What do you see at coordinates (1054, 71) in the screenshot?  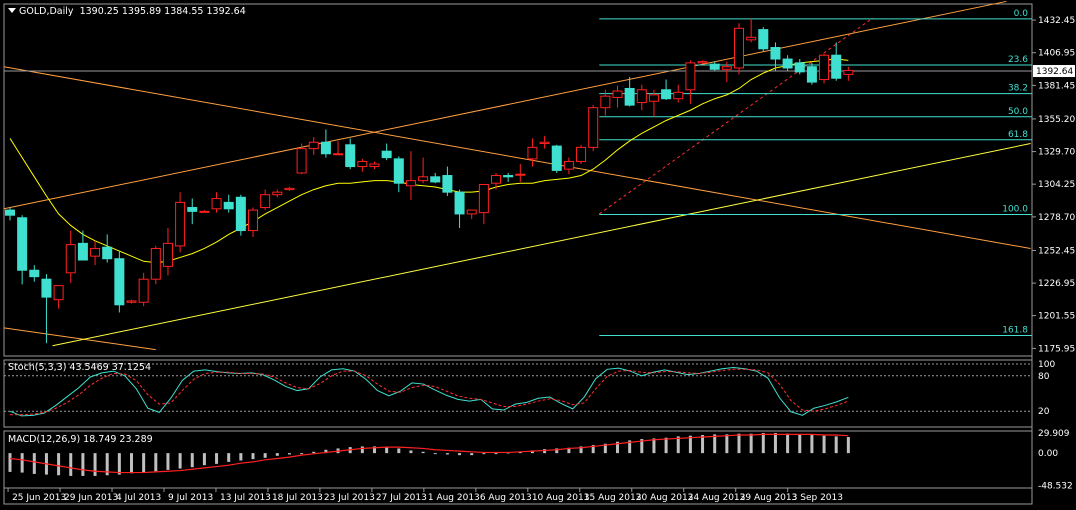 I see `current-price-tag` at bounding box center [1054, 71].